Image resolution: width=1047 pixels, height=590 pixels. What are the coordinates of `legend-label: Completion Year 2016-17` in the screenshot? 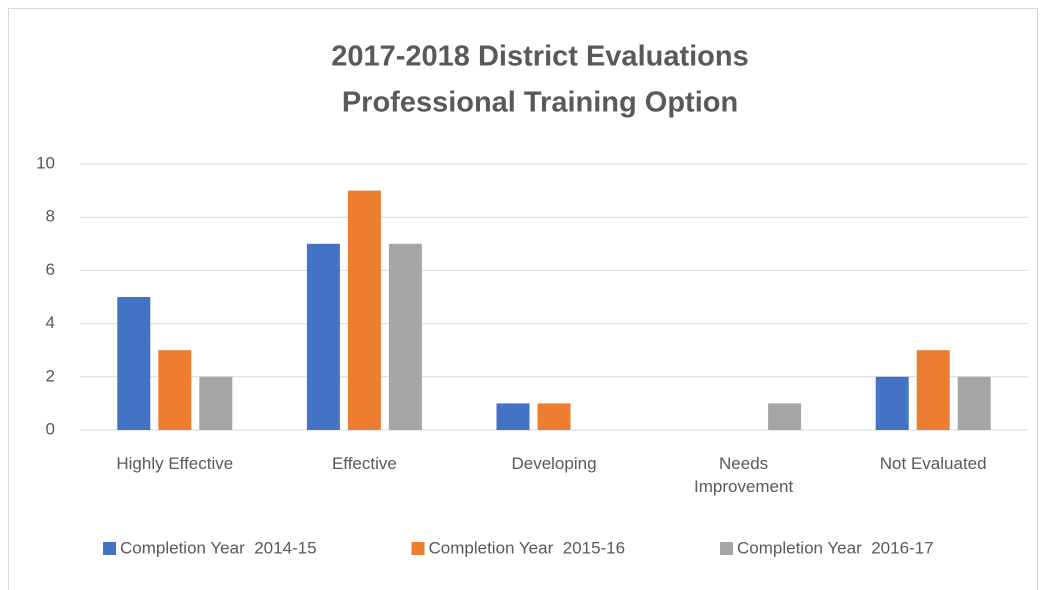 It's located at (835, 547).